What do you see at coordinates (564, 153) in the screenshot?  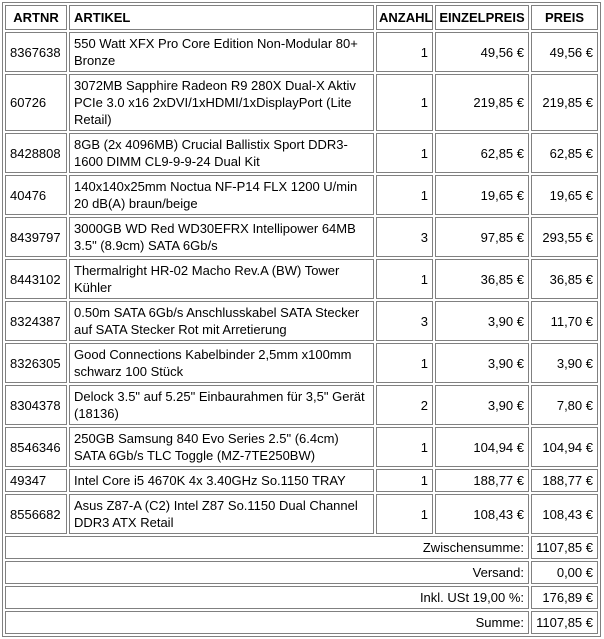 I see `preis-cell: 62,85 €` at bounding box center [564, 153].